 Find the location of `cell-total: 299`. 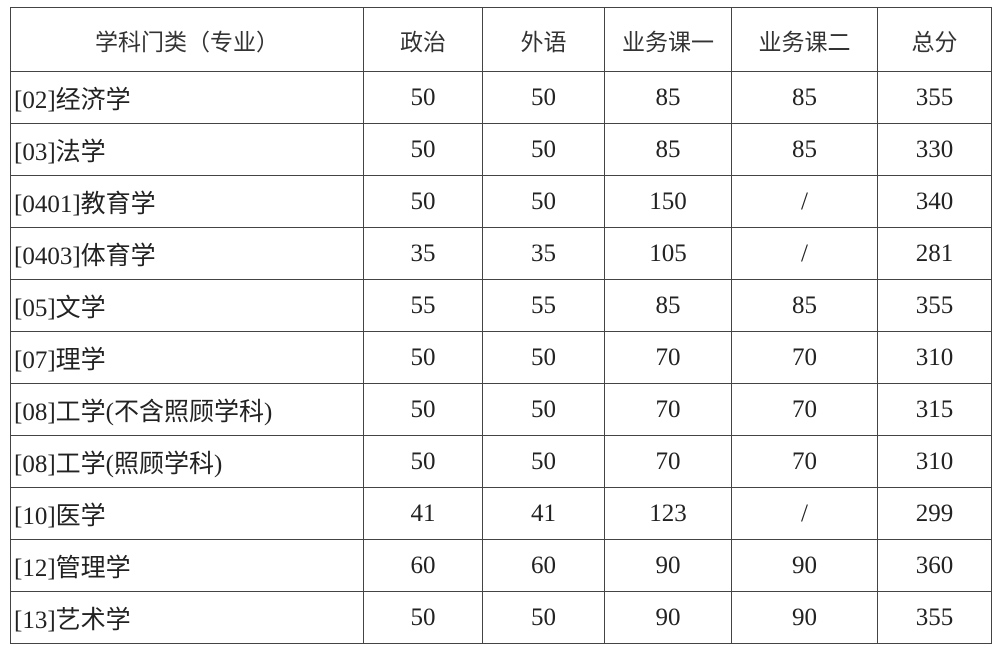

cell-total: 299 is located at coordinates (934, 513).